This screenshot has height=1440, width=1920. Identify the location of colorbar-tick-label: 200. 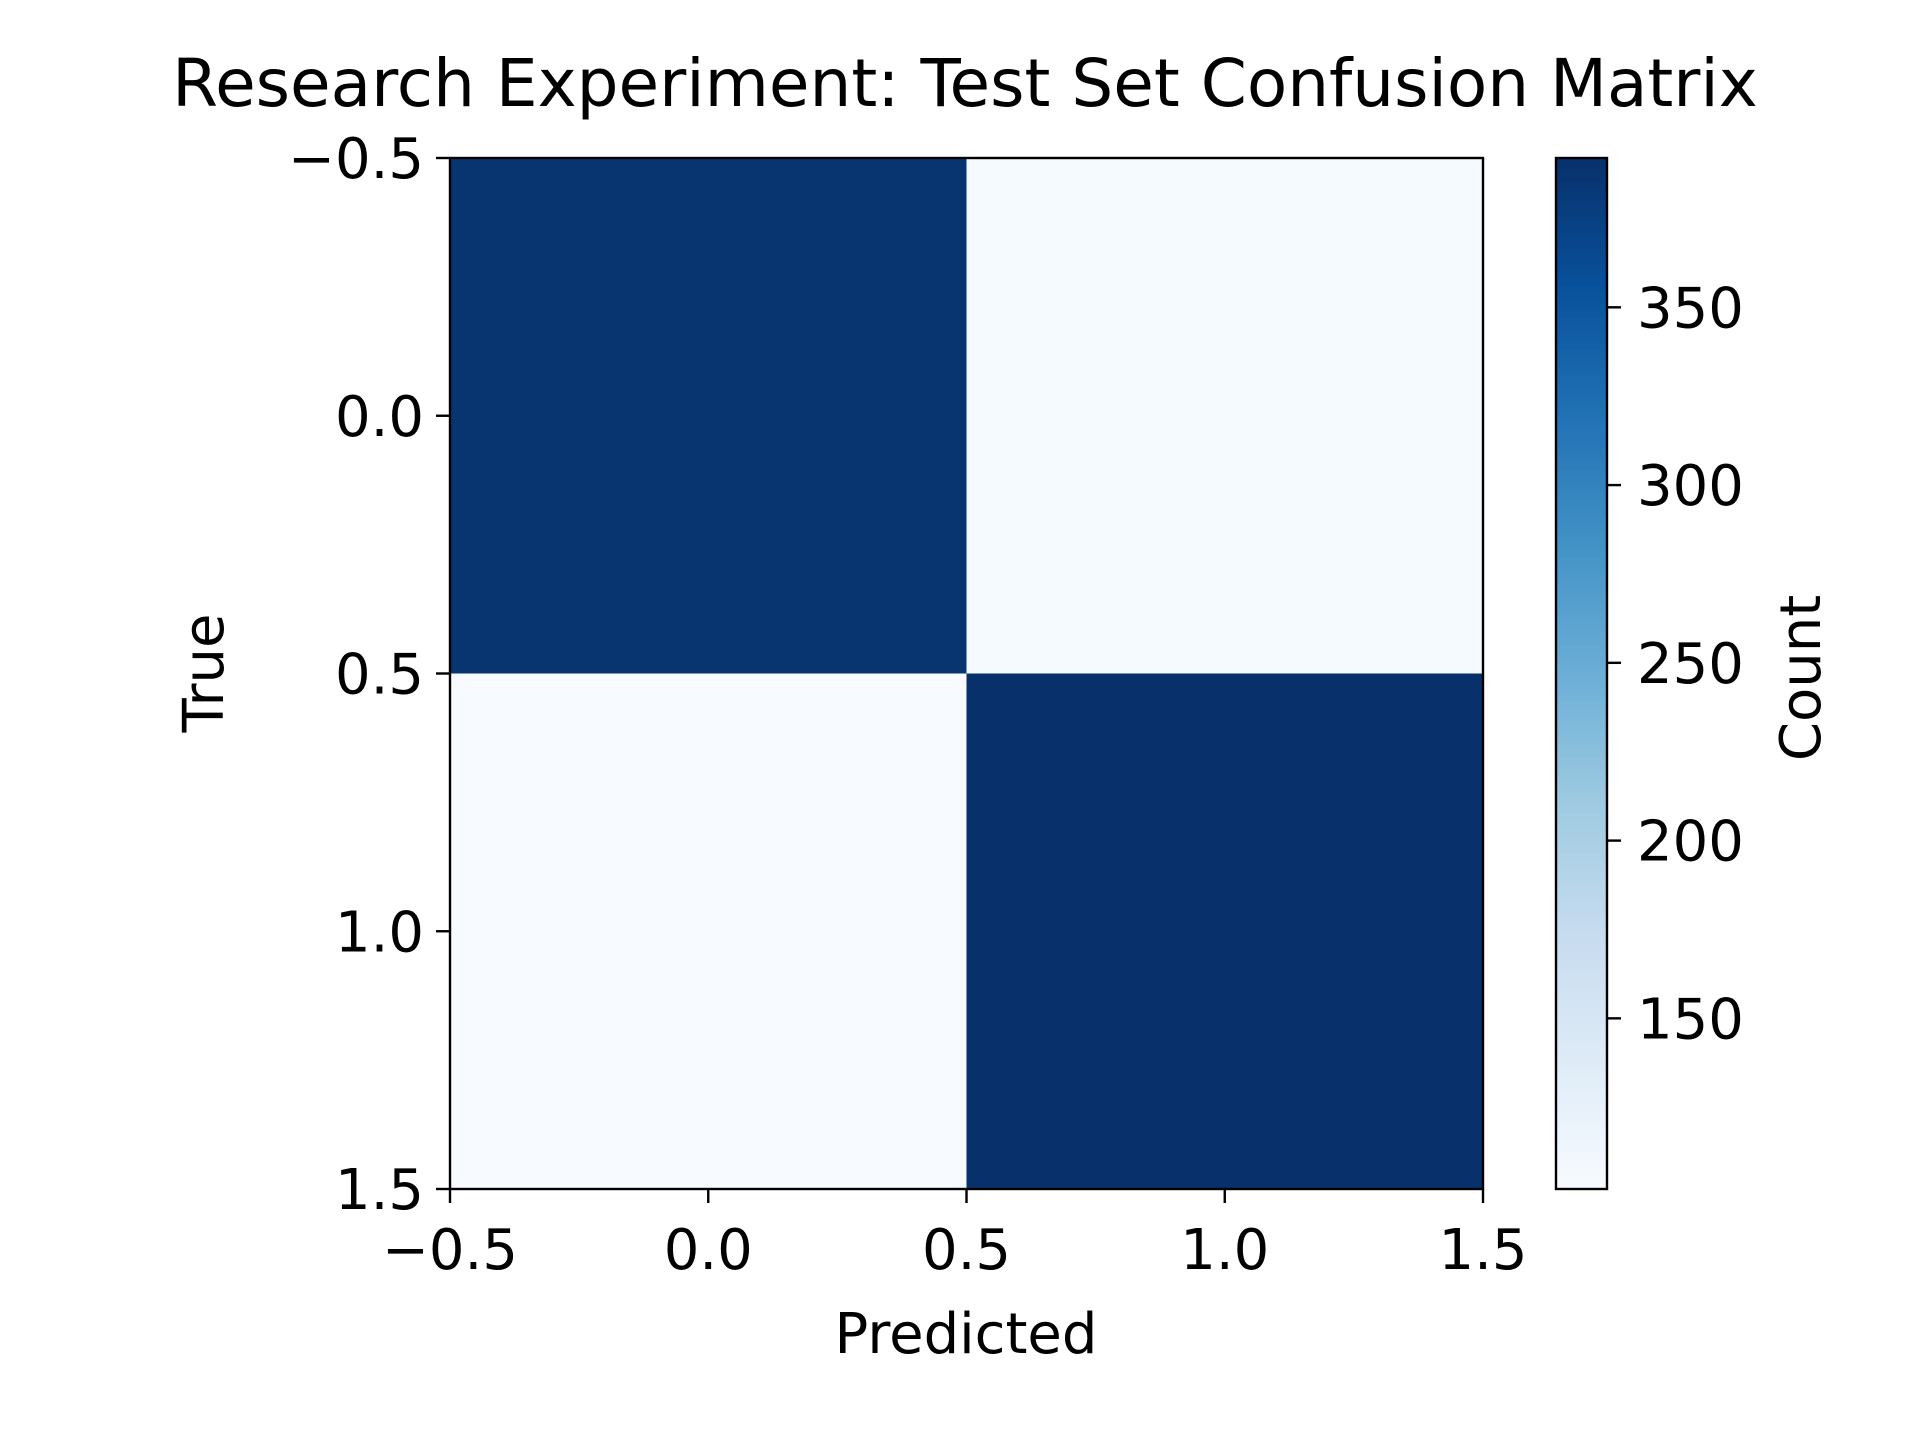
(1690, 842).